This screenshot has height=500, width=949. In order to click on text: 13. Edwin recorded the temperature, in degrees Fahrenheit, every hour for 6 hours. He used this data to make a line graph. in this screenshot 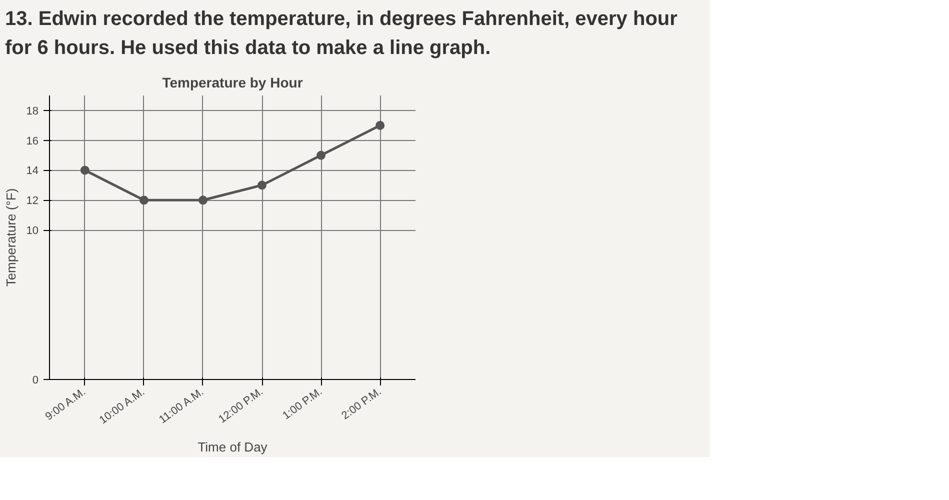, I will do `click(341, 34)`.